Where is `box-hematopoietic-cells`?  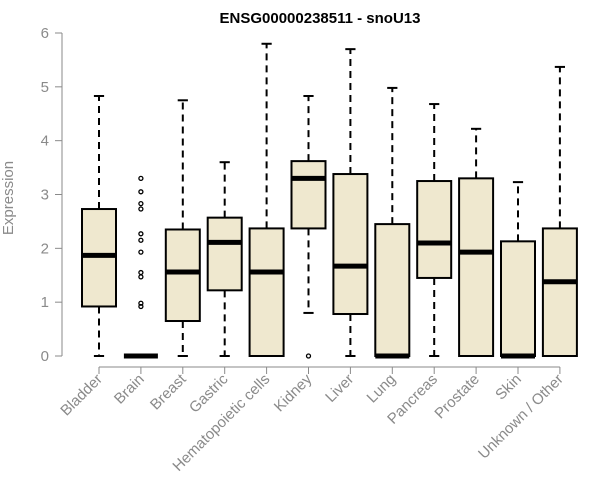 box-hematopoietic-cells is located at coordinates (266, 199).